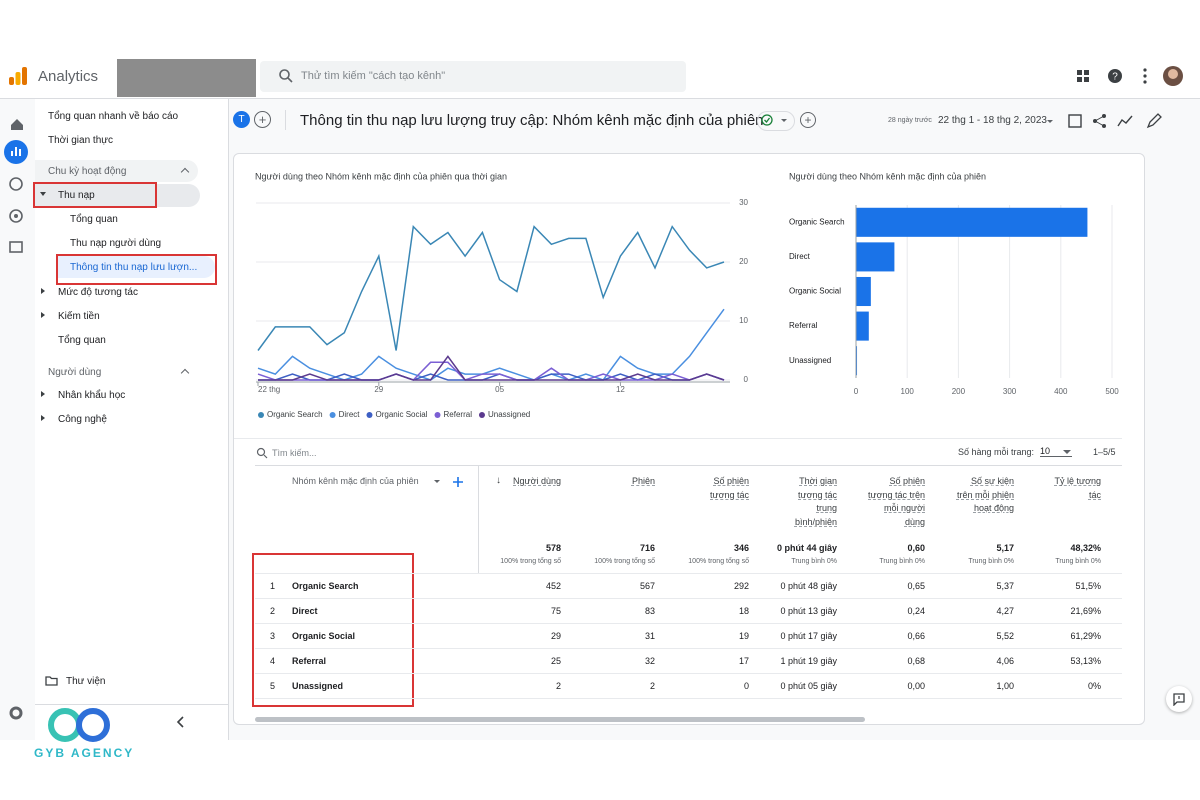 The image size is (1200, 800). I want to click on sidebar-item: Mức độ tương tác, so click(98, 292).